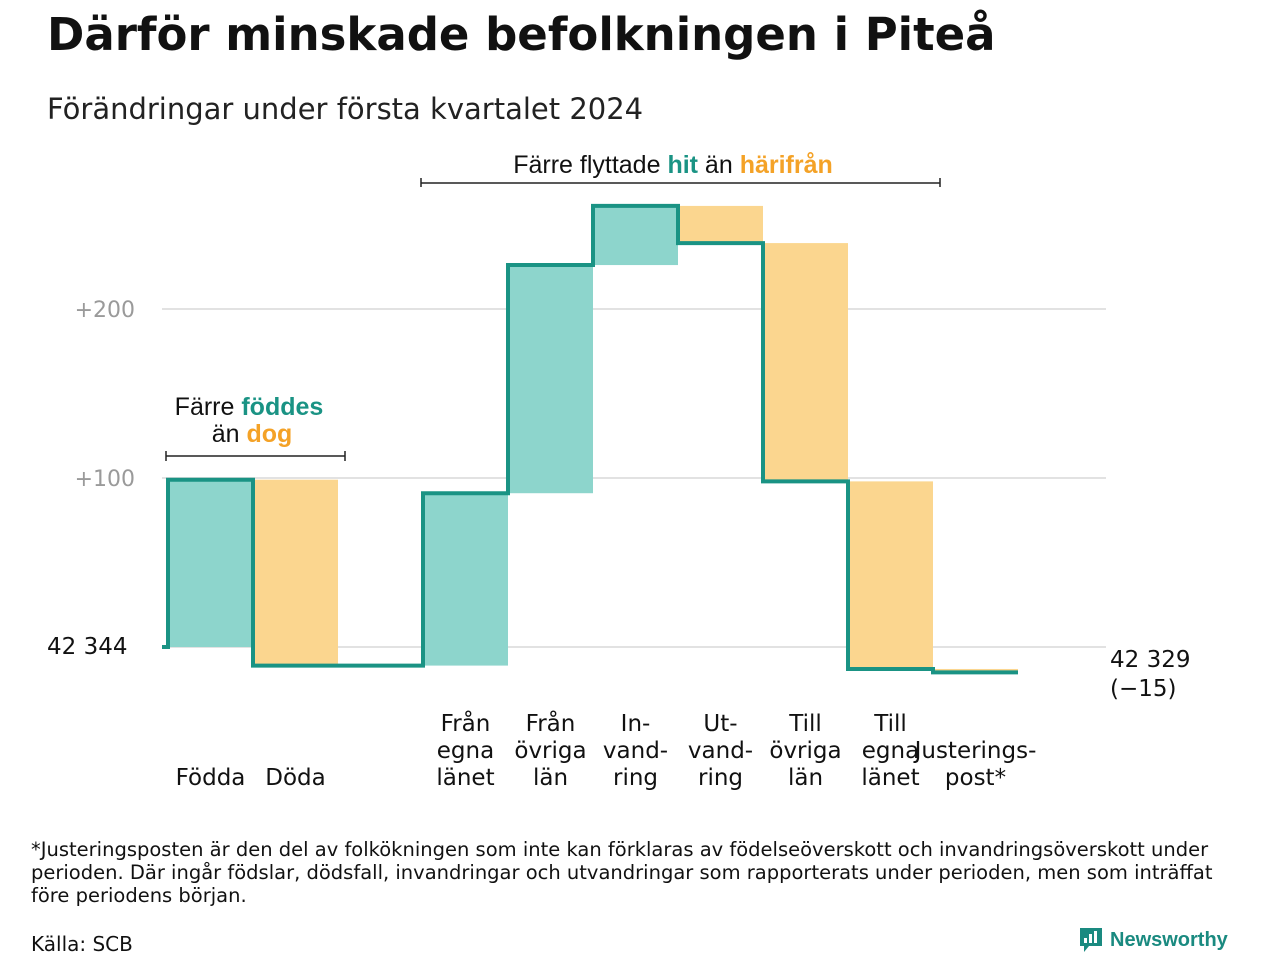 This screenshot has height=960, width=1280. What do you see at coordinates (1143, 689) in the screenshot?
I see `end-change-label: (−15)` at bounding box center [1143, 689].